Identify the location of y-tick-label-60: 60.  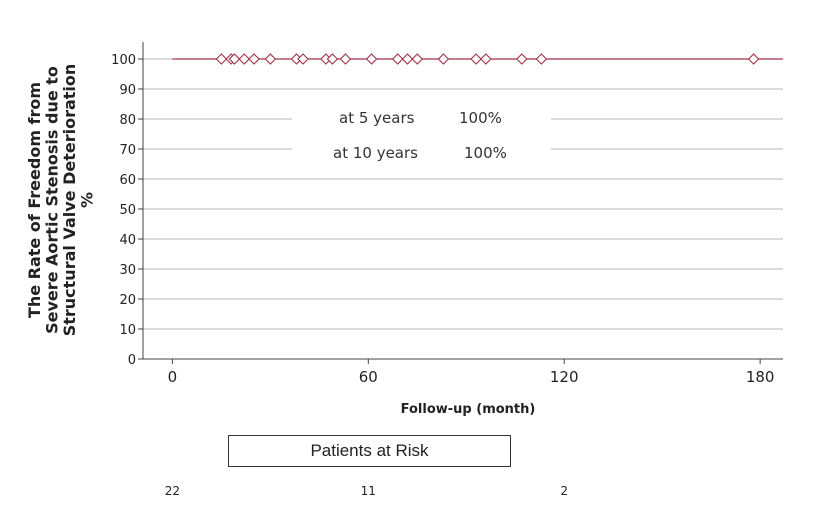
(127, 180).